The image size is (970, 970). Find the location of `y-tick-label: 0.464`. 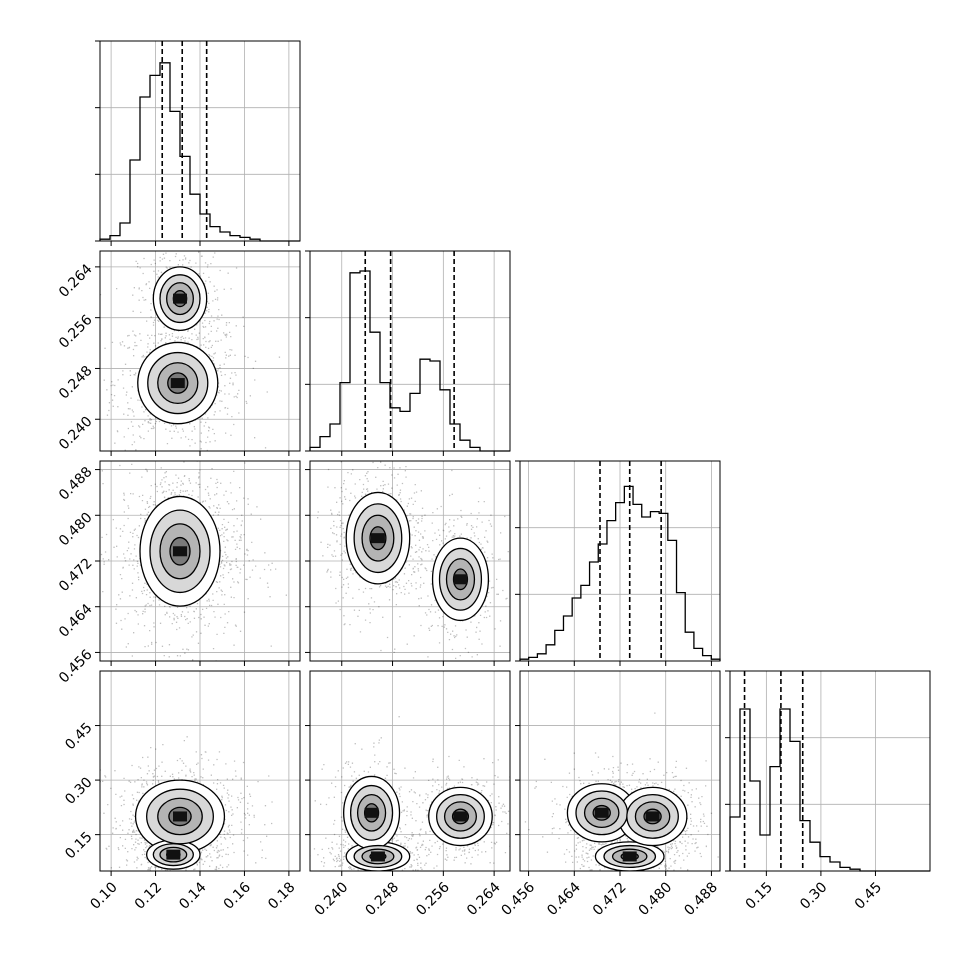

y-tick-label: 0.464 is located at coordinates (76, 621).